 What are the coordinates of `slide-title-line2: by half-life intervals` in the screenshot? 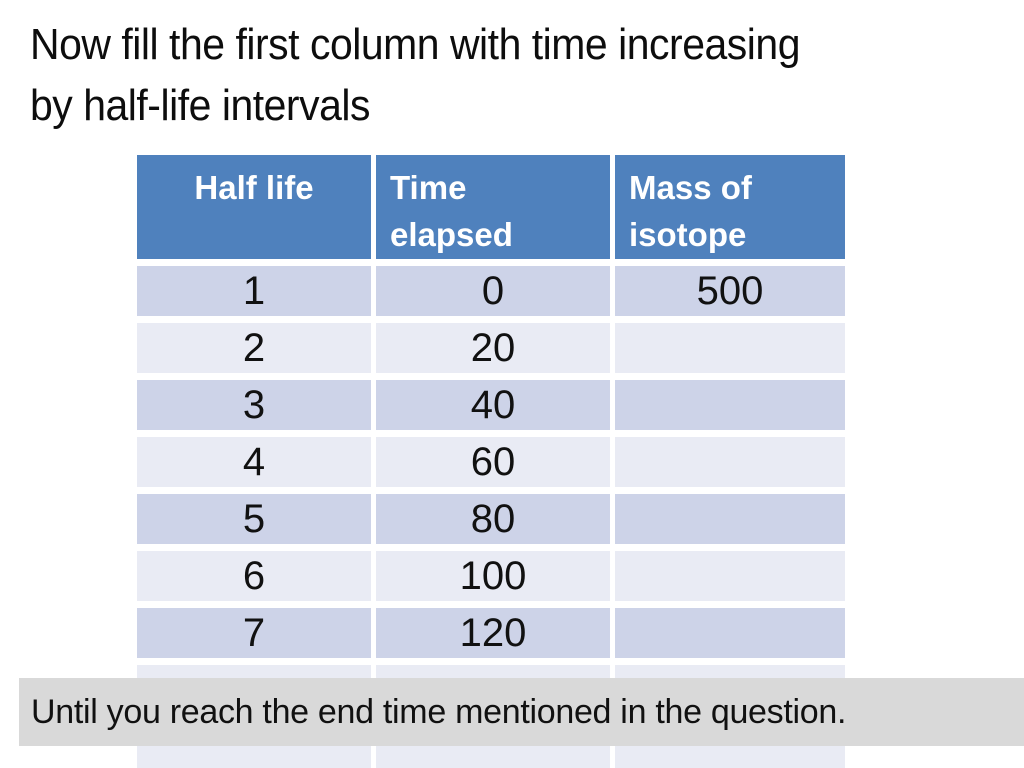 It's located at (200, 105).